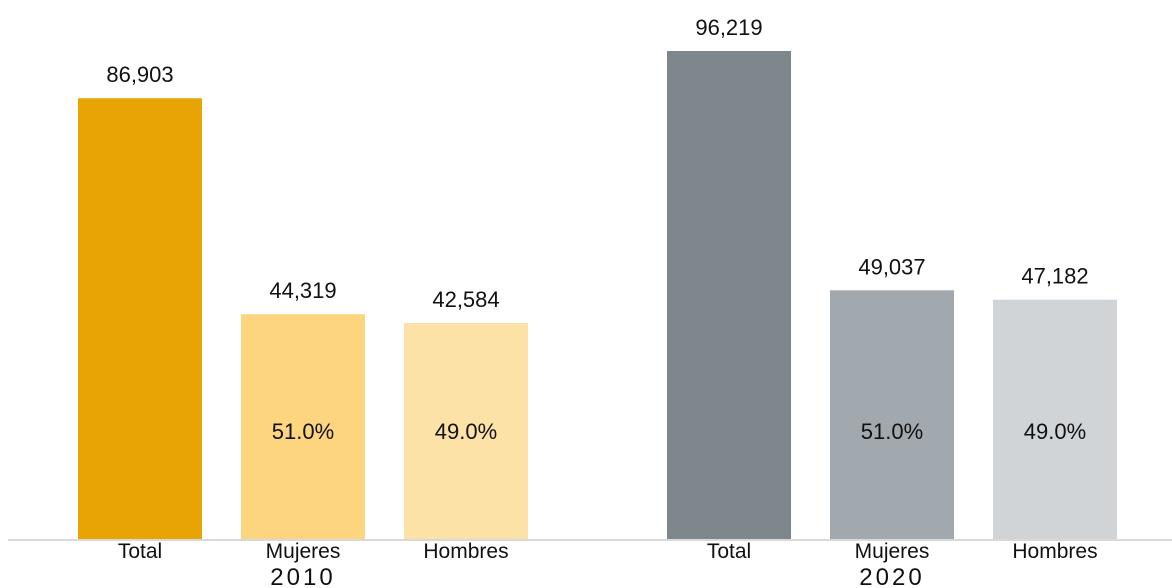 The image size is (1172, 588). Describe the element at coordinates (891, 576) in the screenshot. I see `year-label-2020: 2020` at that location.